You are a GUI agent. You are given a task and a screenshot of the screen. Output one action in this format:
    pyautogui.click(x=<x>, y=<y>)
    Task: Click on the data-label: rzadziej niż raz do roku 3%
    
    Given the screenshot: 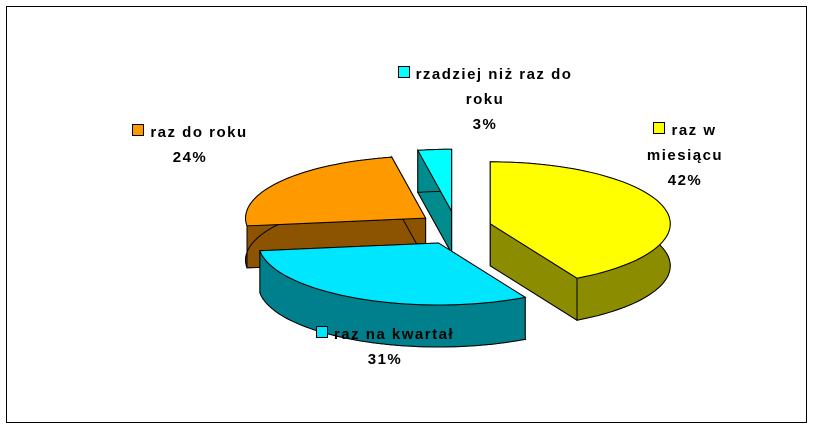 What is the action you would take?
    pyautogui.click(x=485, y=99)
    